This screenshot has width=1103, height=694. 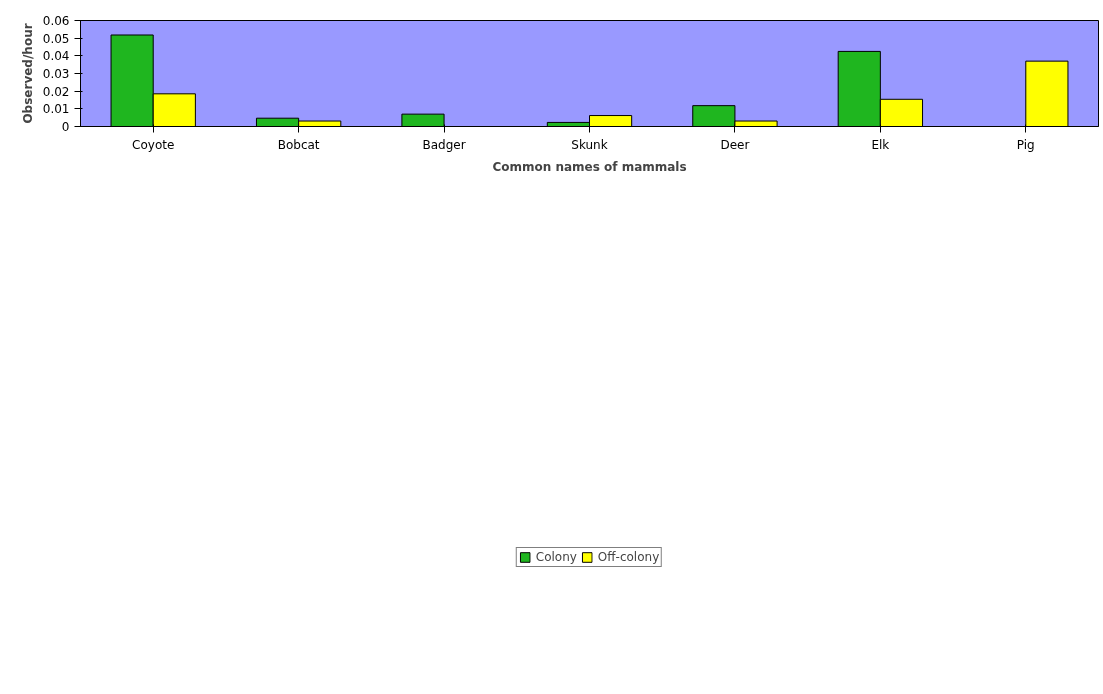 What do you see at coordinates (65, 127) in the screenshot?
I see `y-tick-label: 0` at bounding box center [65, 127].